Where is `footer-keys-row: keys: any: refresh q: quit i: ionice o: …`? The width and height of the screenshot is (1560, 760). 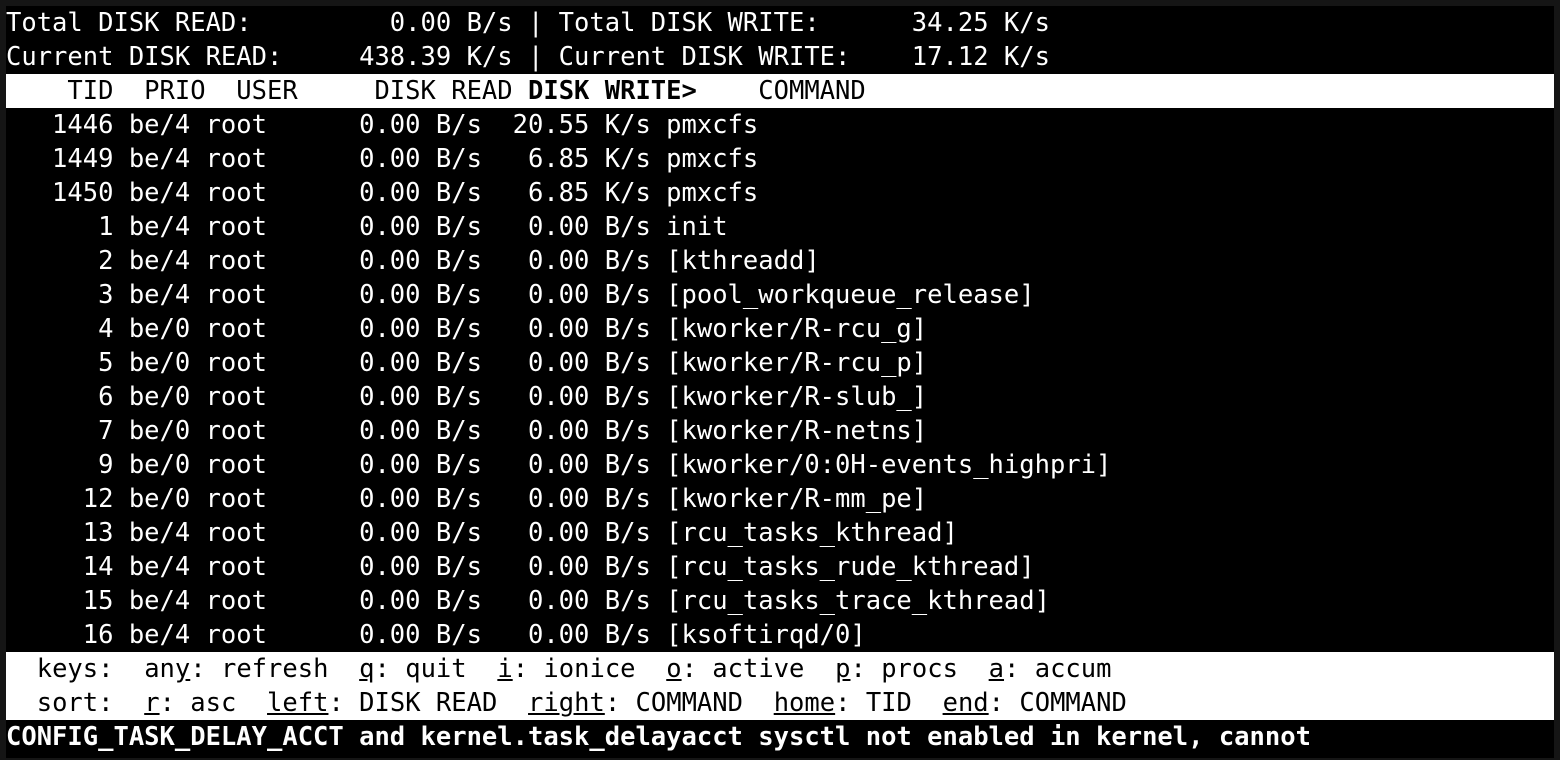
footer-keys-row: keys: any: refresh q: quit i: ionice o: … is located at coordinates (780, 669).